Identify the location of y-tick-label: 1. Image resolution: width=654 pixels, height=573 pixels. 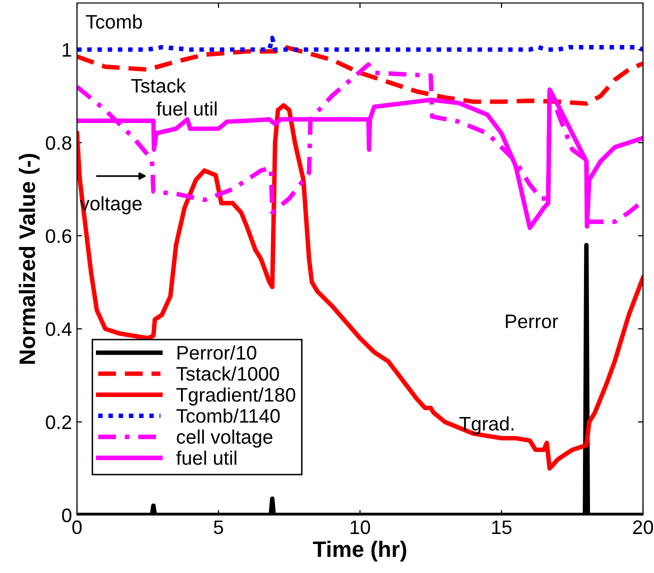
(67, 50).